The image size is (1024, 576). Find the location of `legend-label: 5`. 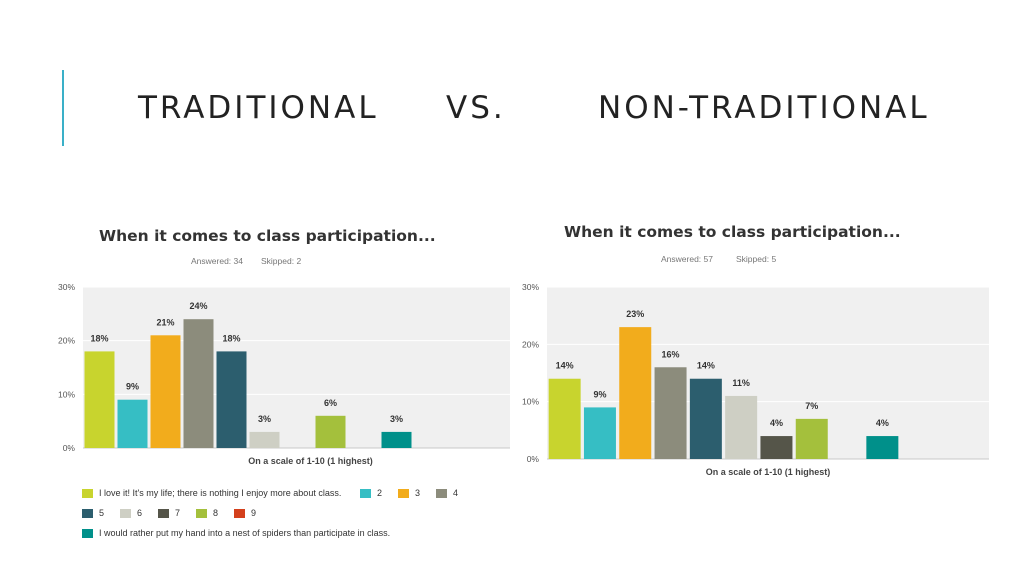

legend-label: 5 is located at coordinates (102, 513).